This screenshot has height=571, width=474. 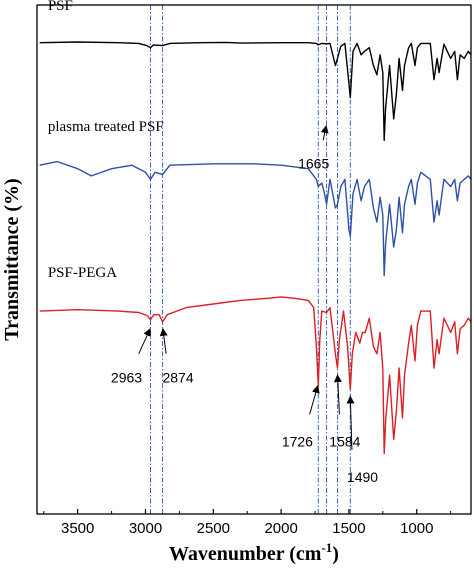 I want to click on annotation-label-2874: 2874, so click(x=177, y=377).